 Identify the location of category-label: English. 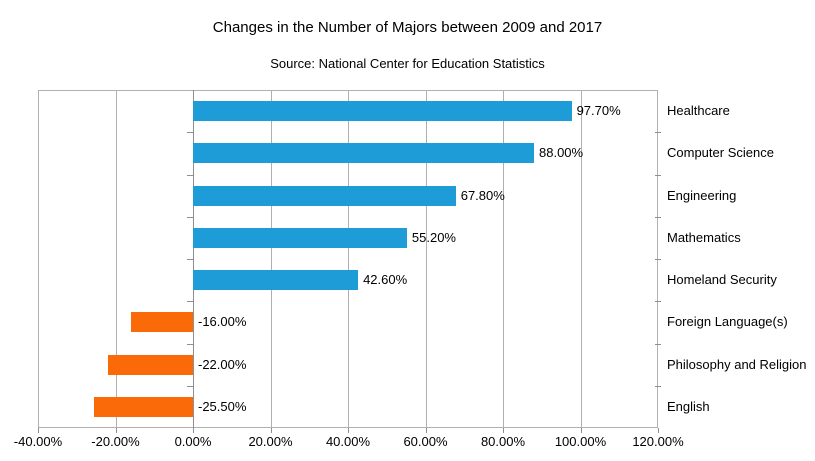
(688, 406).